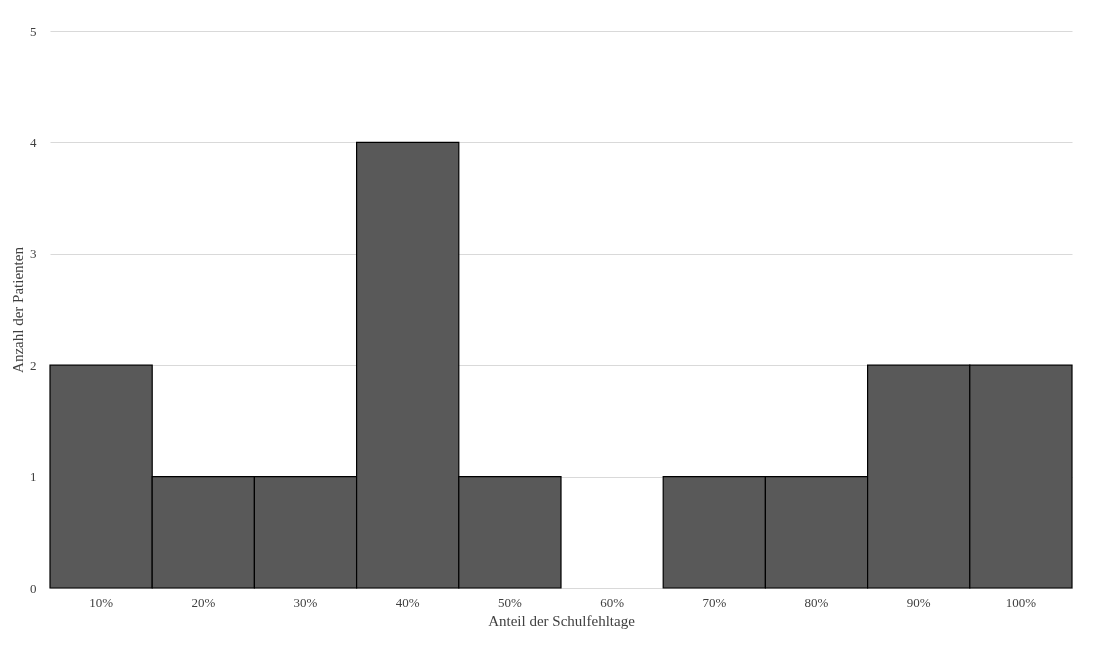 Image resolution: width=1093 pixels, height=648 pixels. Describe the element at coordinates (918, 602) in the screenshot. I see `x-tick-label: 90%` at that location.